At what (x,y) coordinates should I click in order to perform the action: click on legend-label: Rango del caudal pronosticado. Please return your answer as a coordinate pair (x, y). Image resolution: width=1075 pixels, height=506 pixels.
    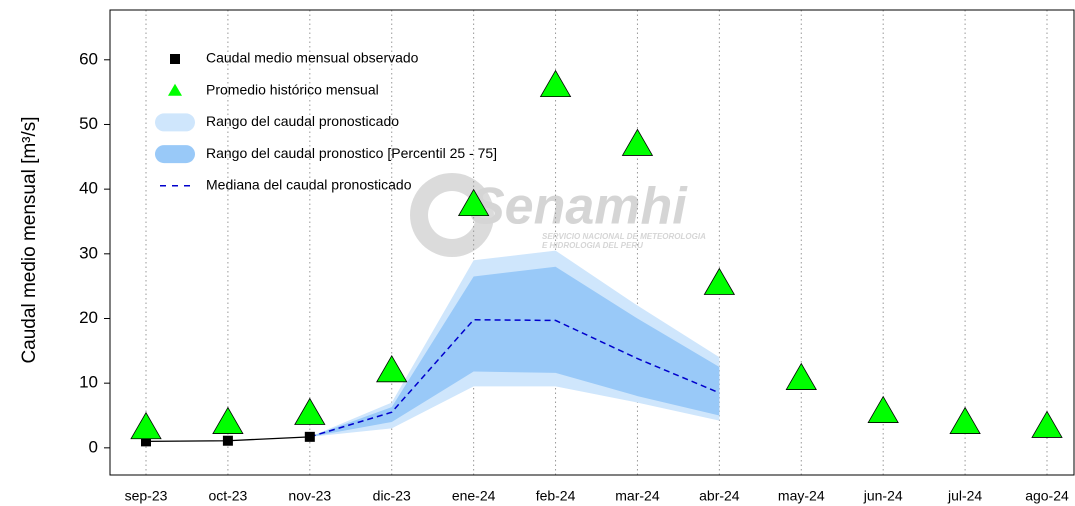
    Looking at the image, I should click on (302, 121).